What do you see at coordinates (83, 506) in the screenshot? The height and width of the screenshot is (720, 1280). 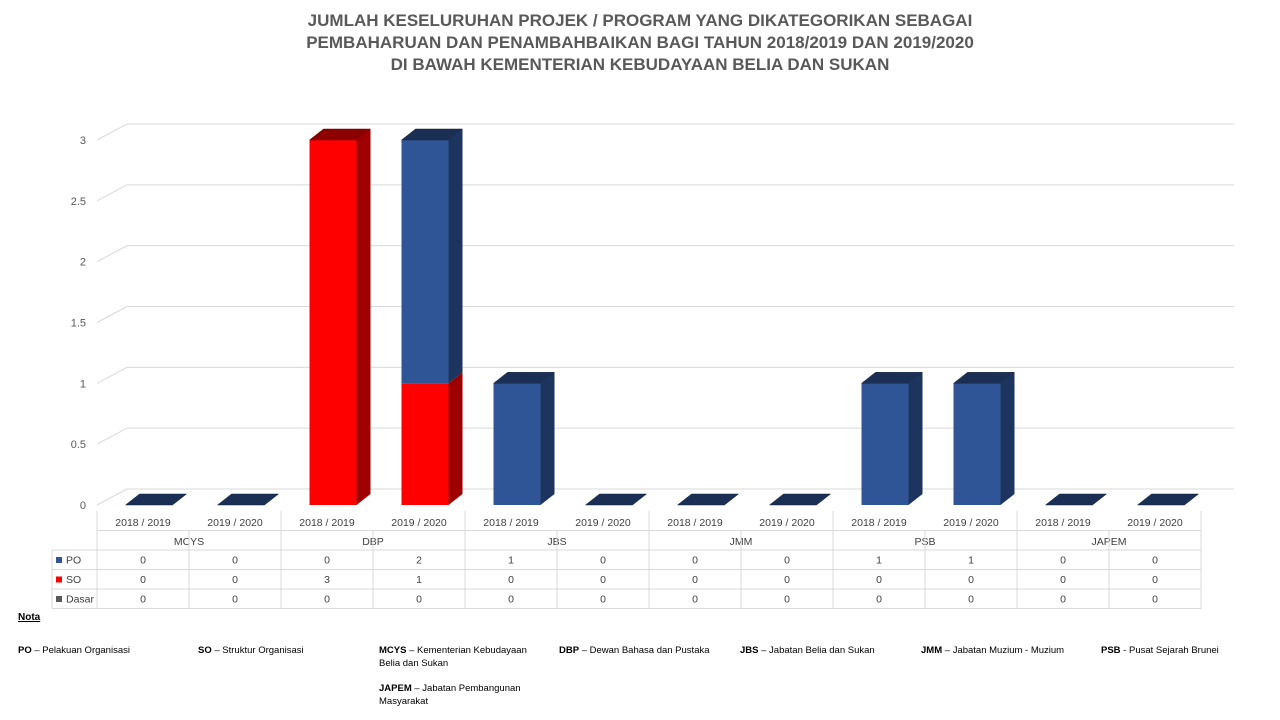 I see `y-tick-label: 0` at bounding box center [83, 506].